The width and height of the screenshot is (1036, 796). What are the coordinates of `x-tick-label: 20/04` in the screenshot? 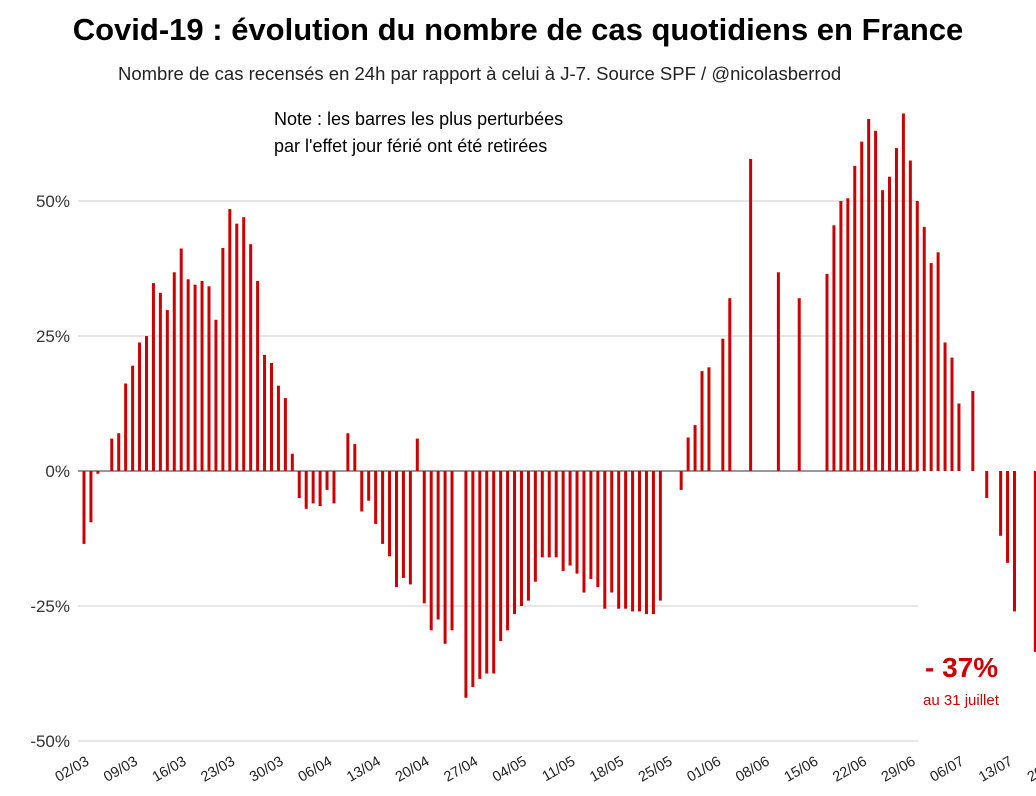 It's located at (412, 770).